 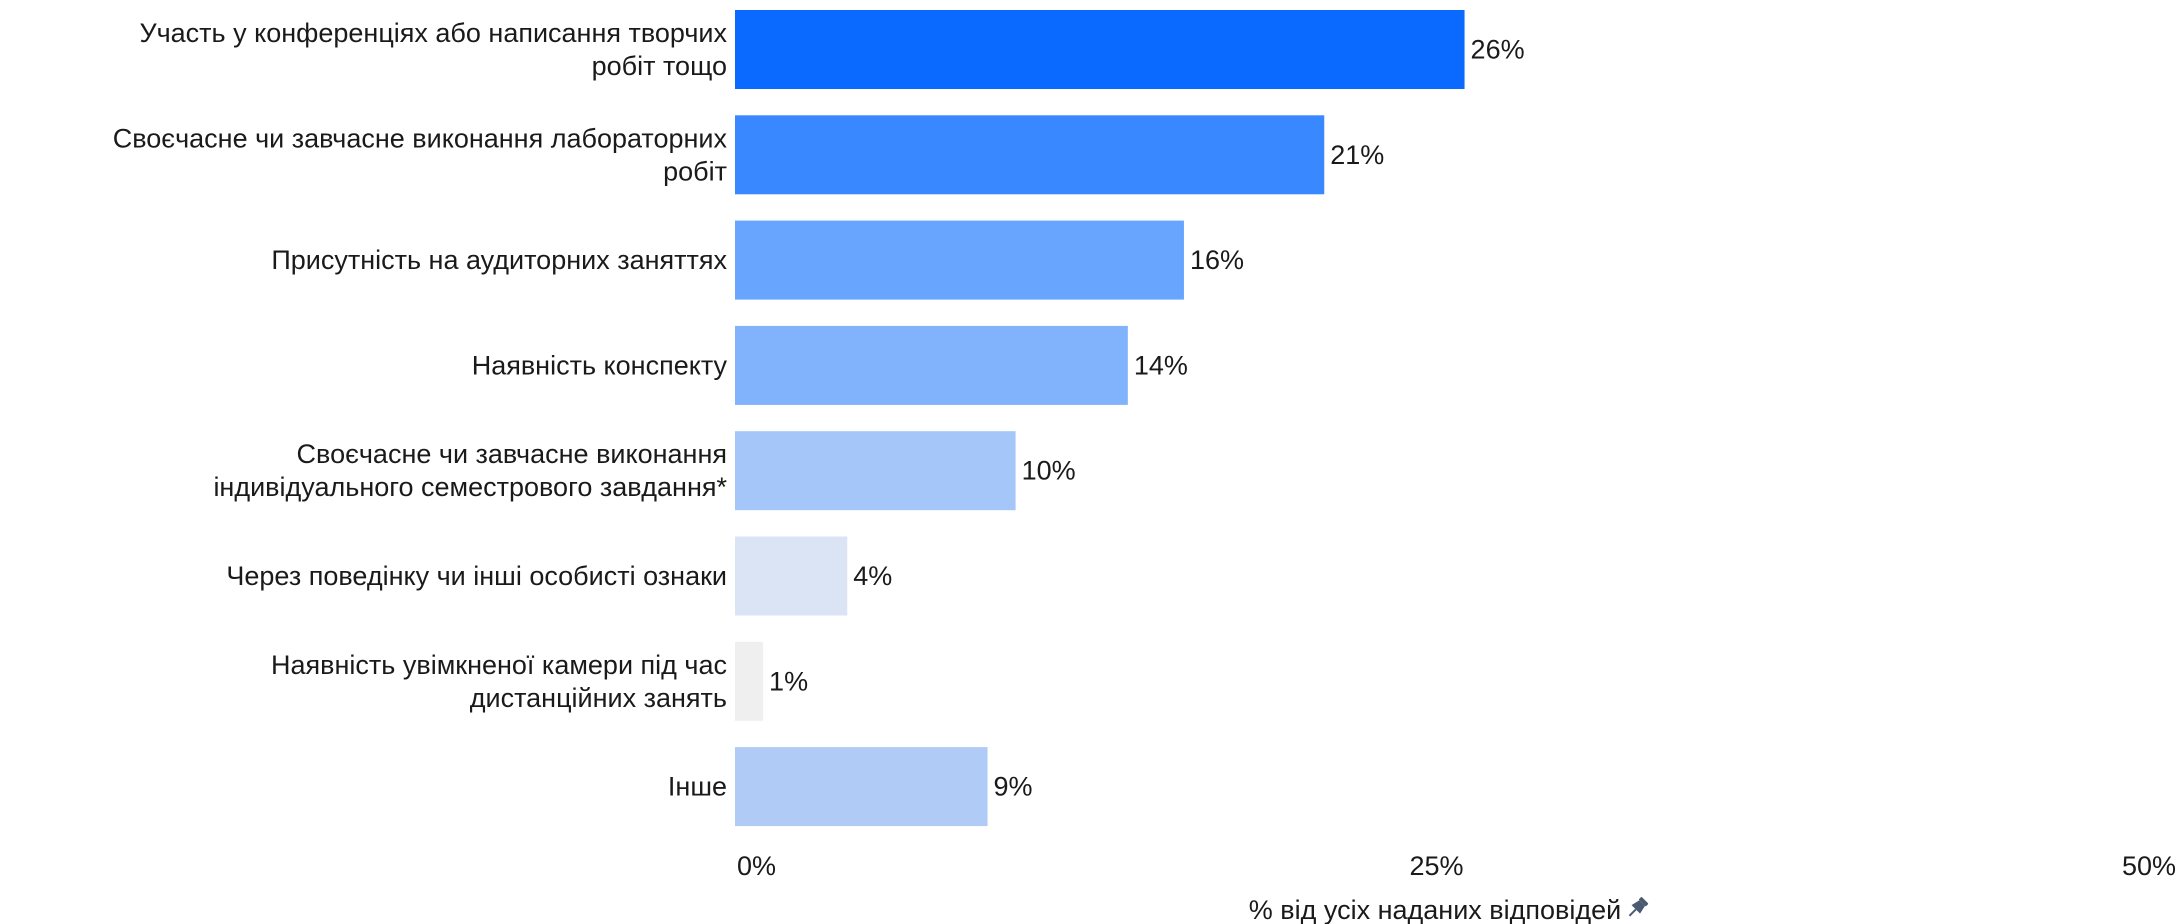 What do you see at coordinates (1013, 787) in the screenshot?
I see `value-label: 9%` at bounding box center [1013, 787].